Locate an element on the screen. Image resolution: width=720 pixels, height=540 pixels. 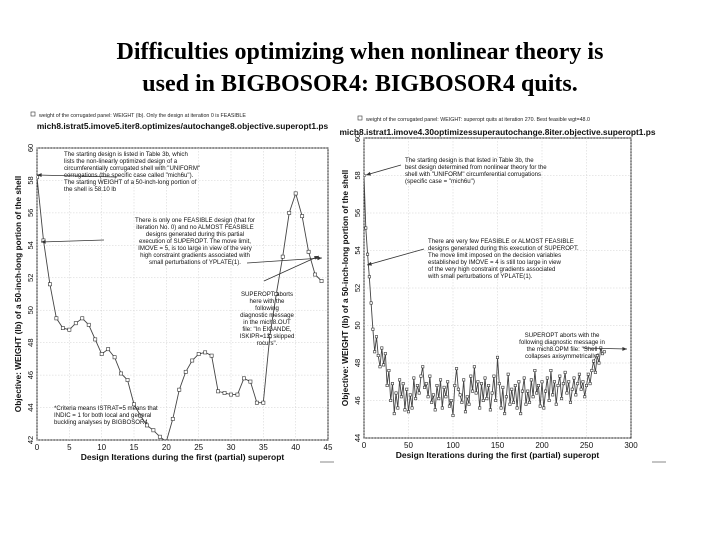
y-tick-label: 60 is located at coordinates (357, 138).